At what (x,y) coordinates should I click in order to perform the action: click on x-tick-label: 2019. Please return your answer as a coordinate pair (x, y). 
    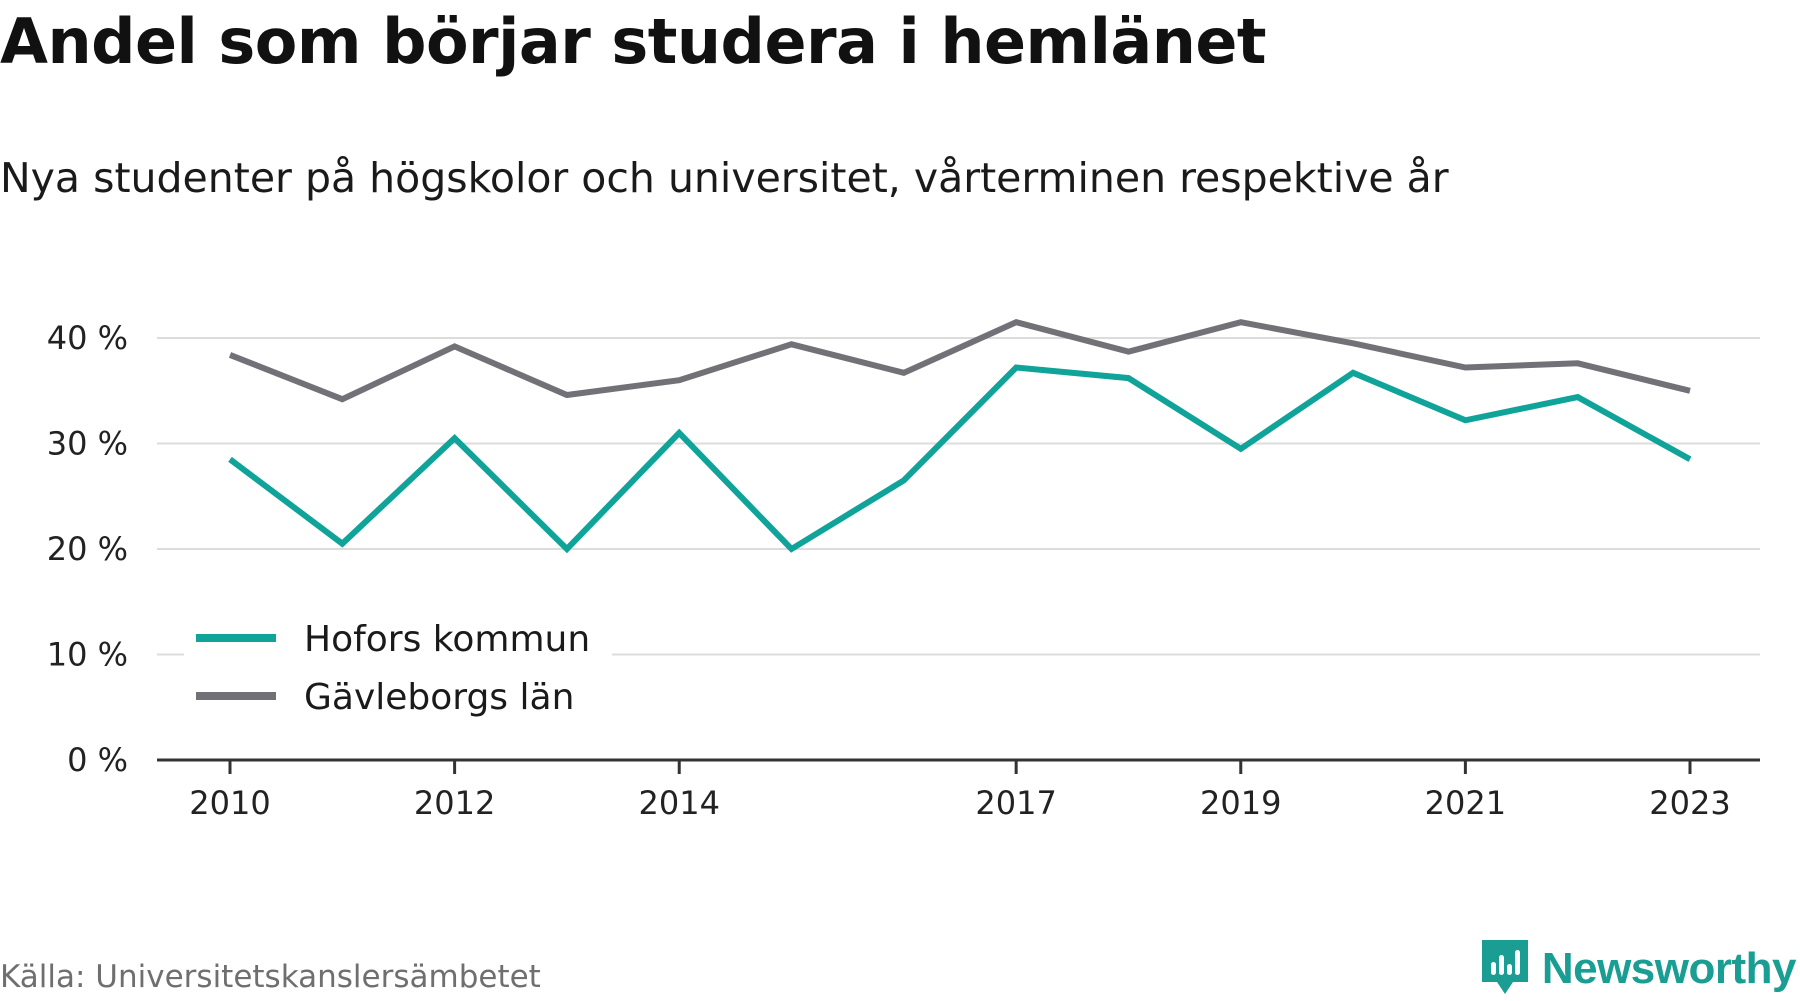
    Looking at the image, I should click on (1240, 803).